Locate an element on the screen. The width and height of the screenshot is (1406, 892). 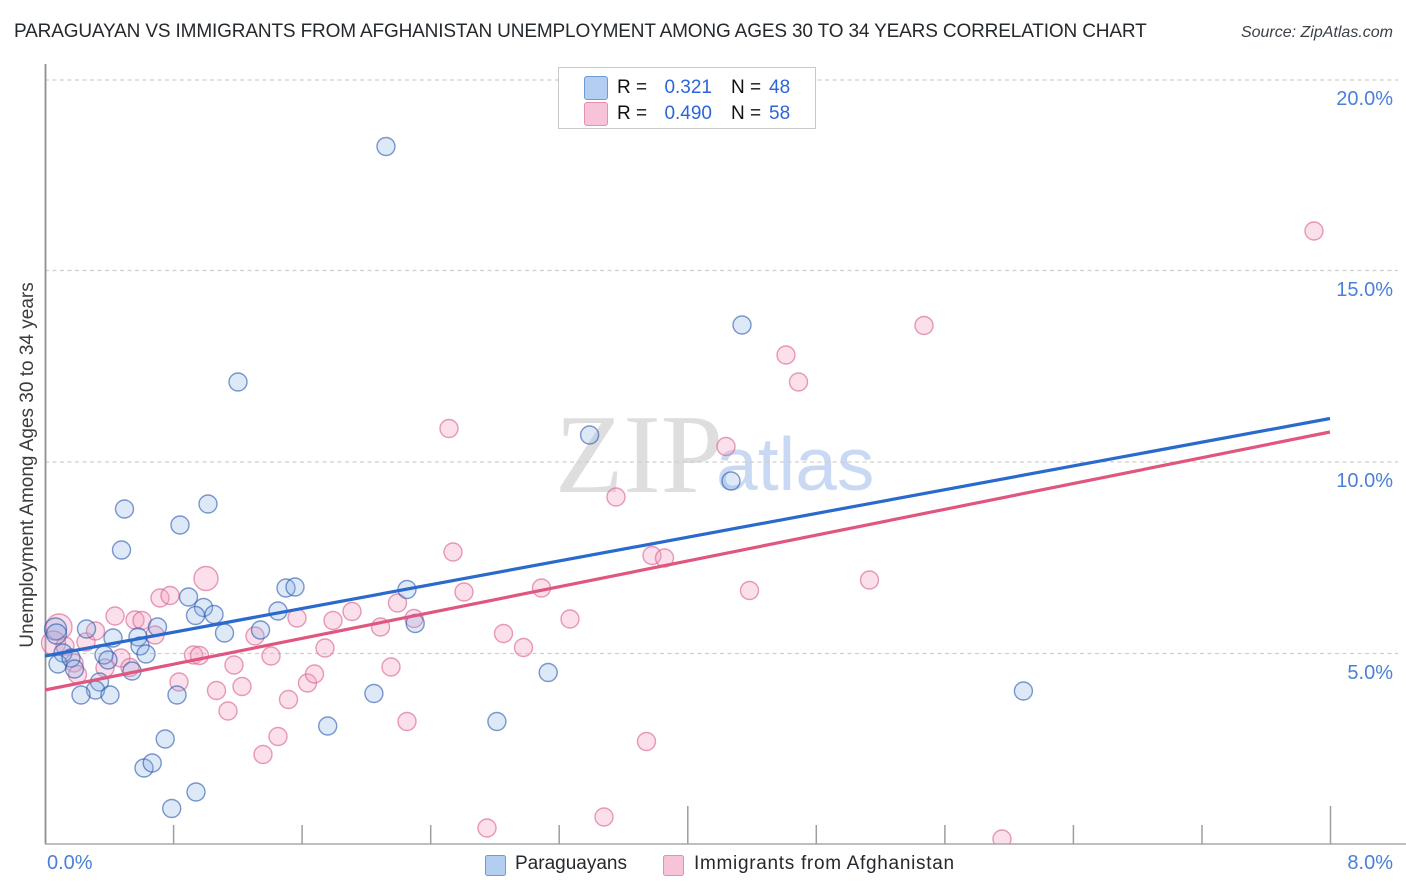
svg-text: ZIP is located at coordinates (639, 455).